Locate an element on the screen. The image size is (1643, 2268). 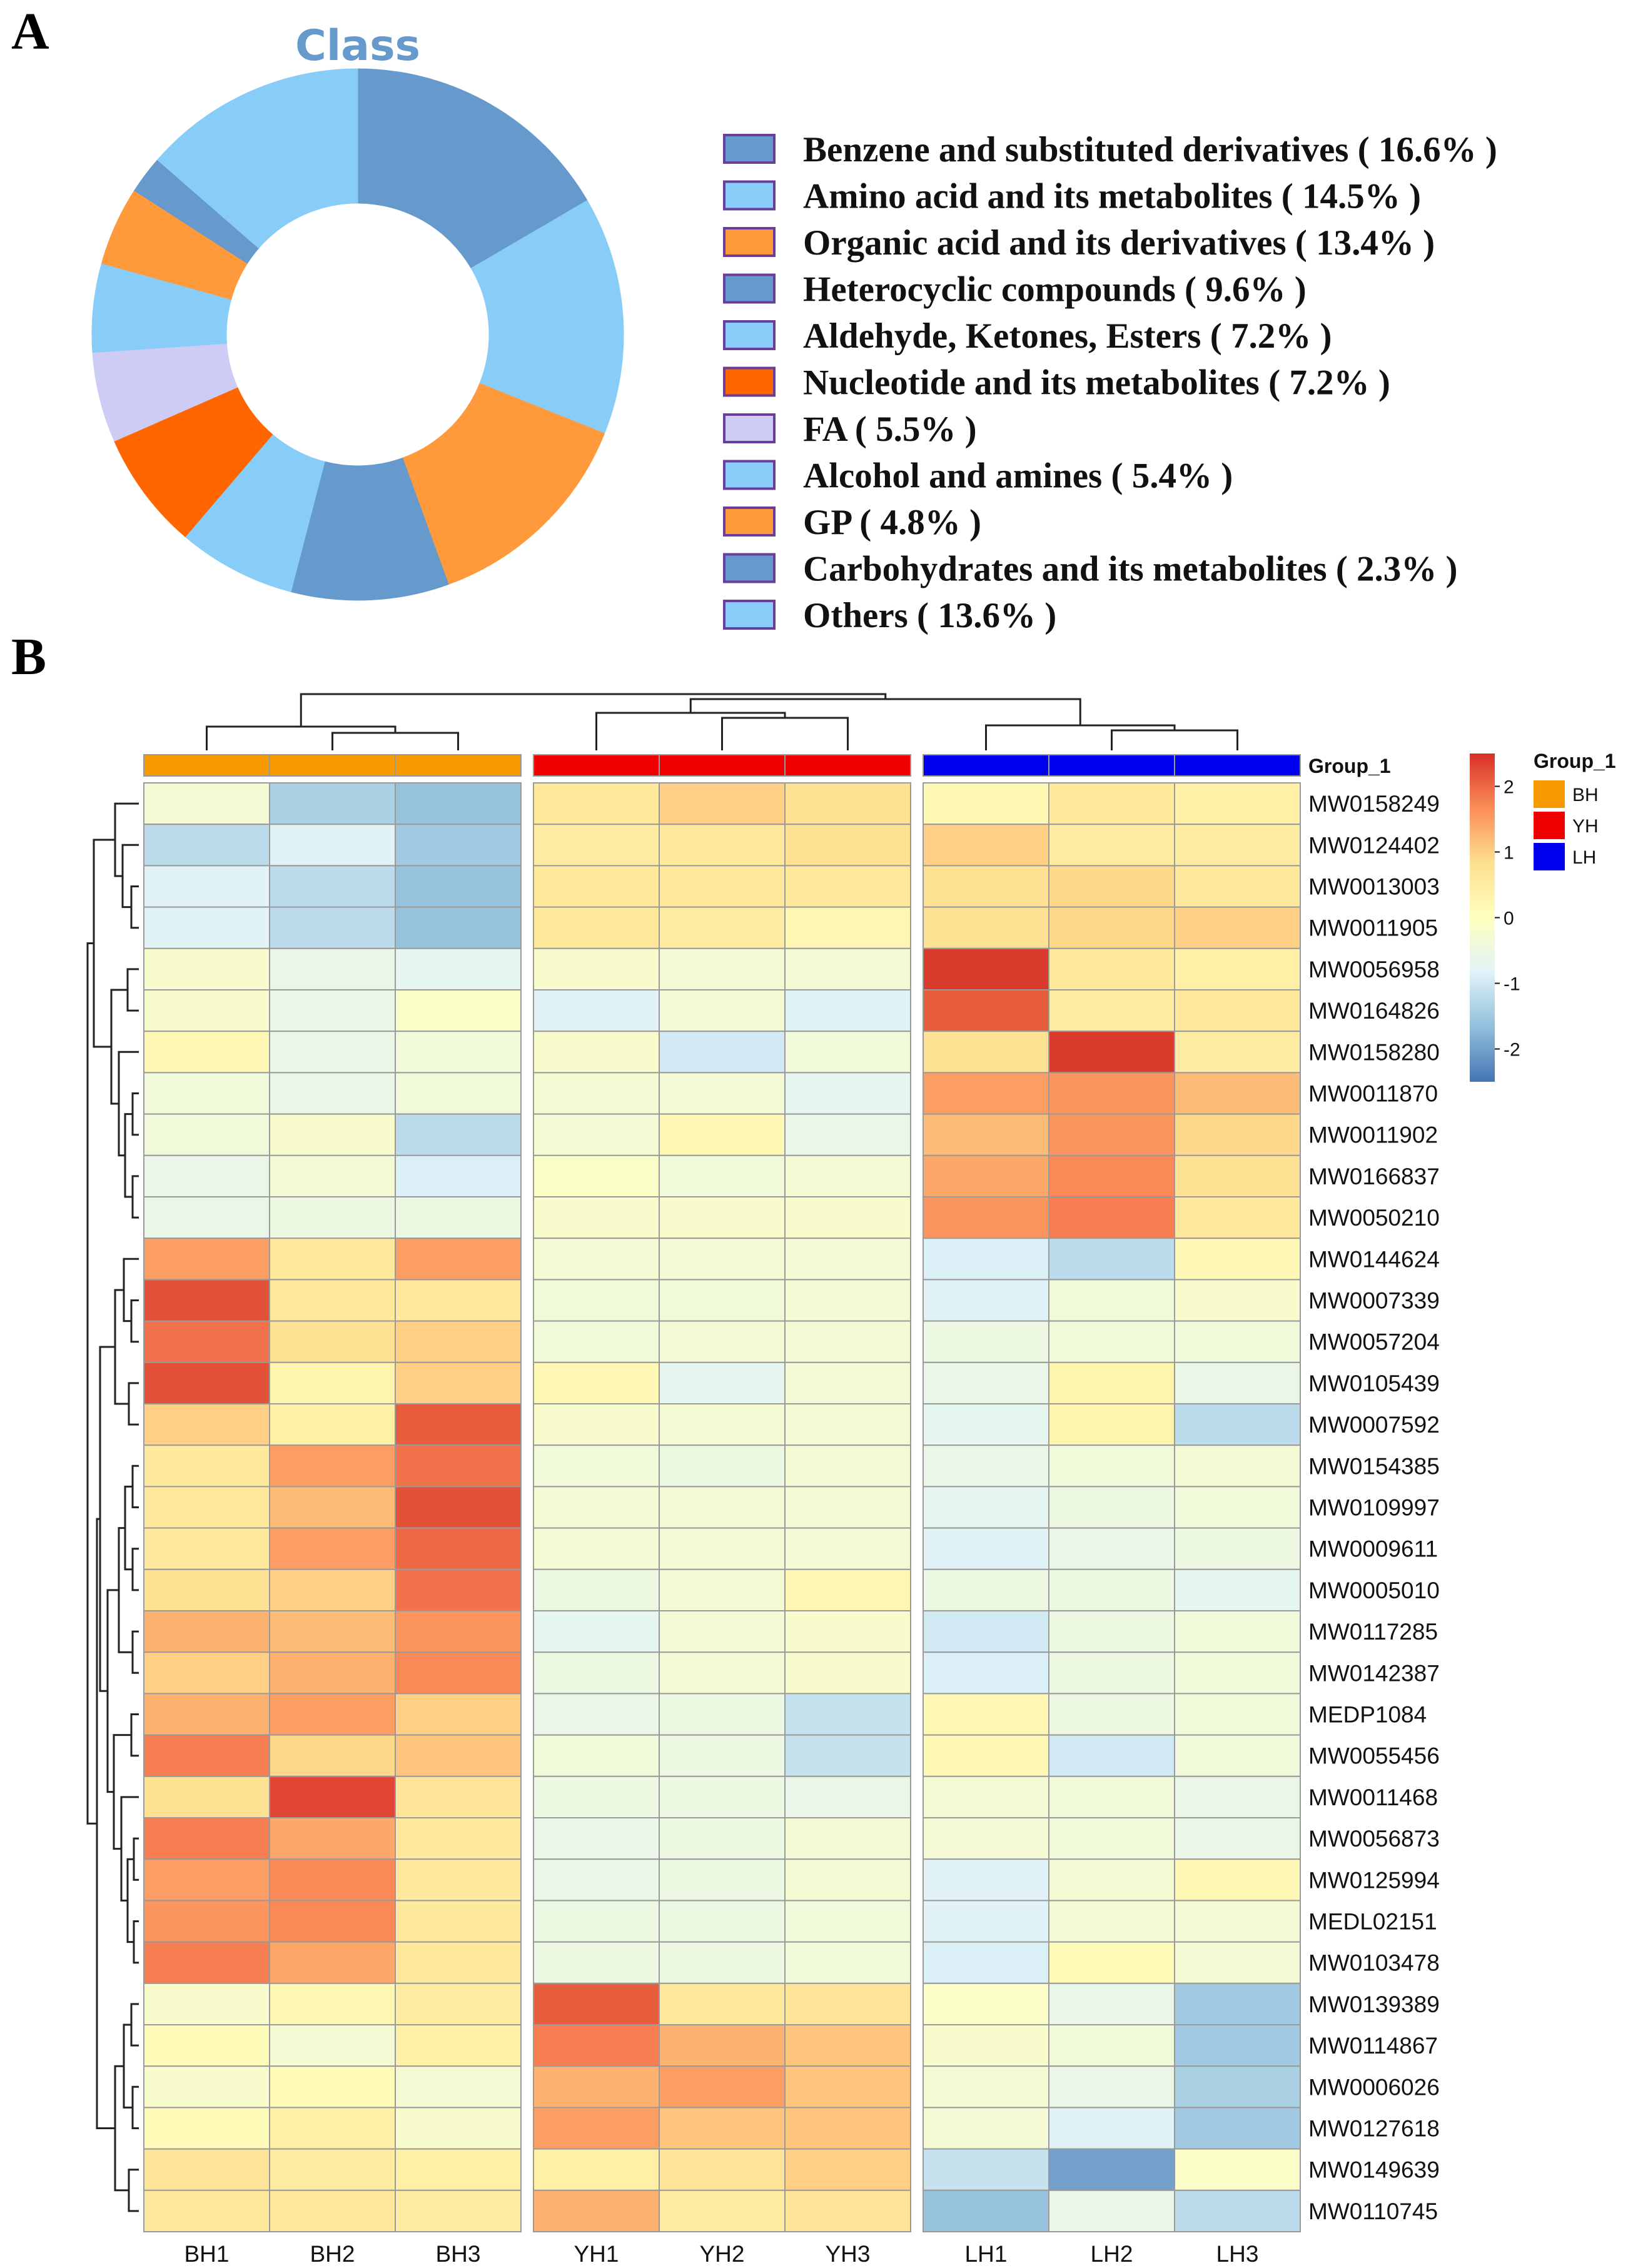
heatmap-cell-mw0144624-yh2 is located at coordinates (722, 1259).